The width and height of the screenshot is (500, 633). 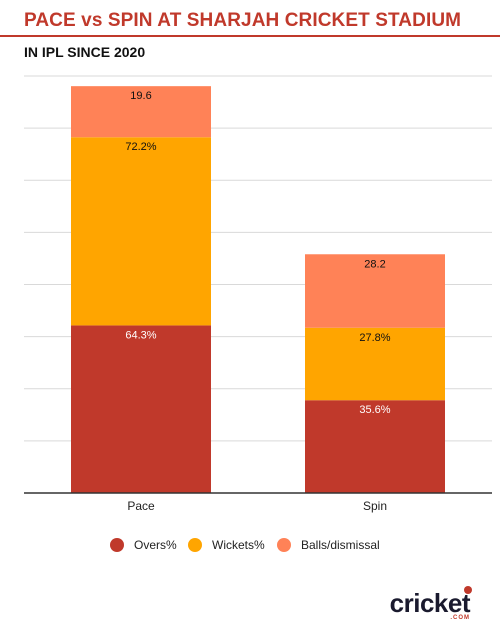 I want to click on data-label: 27.8%, so click(x=374, y=338).